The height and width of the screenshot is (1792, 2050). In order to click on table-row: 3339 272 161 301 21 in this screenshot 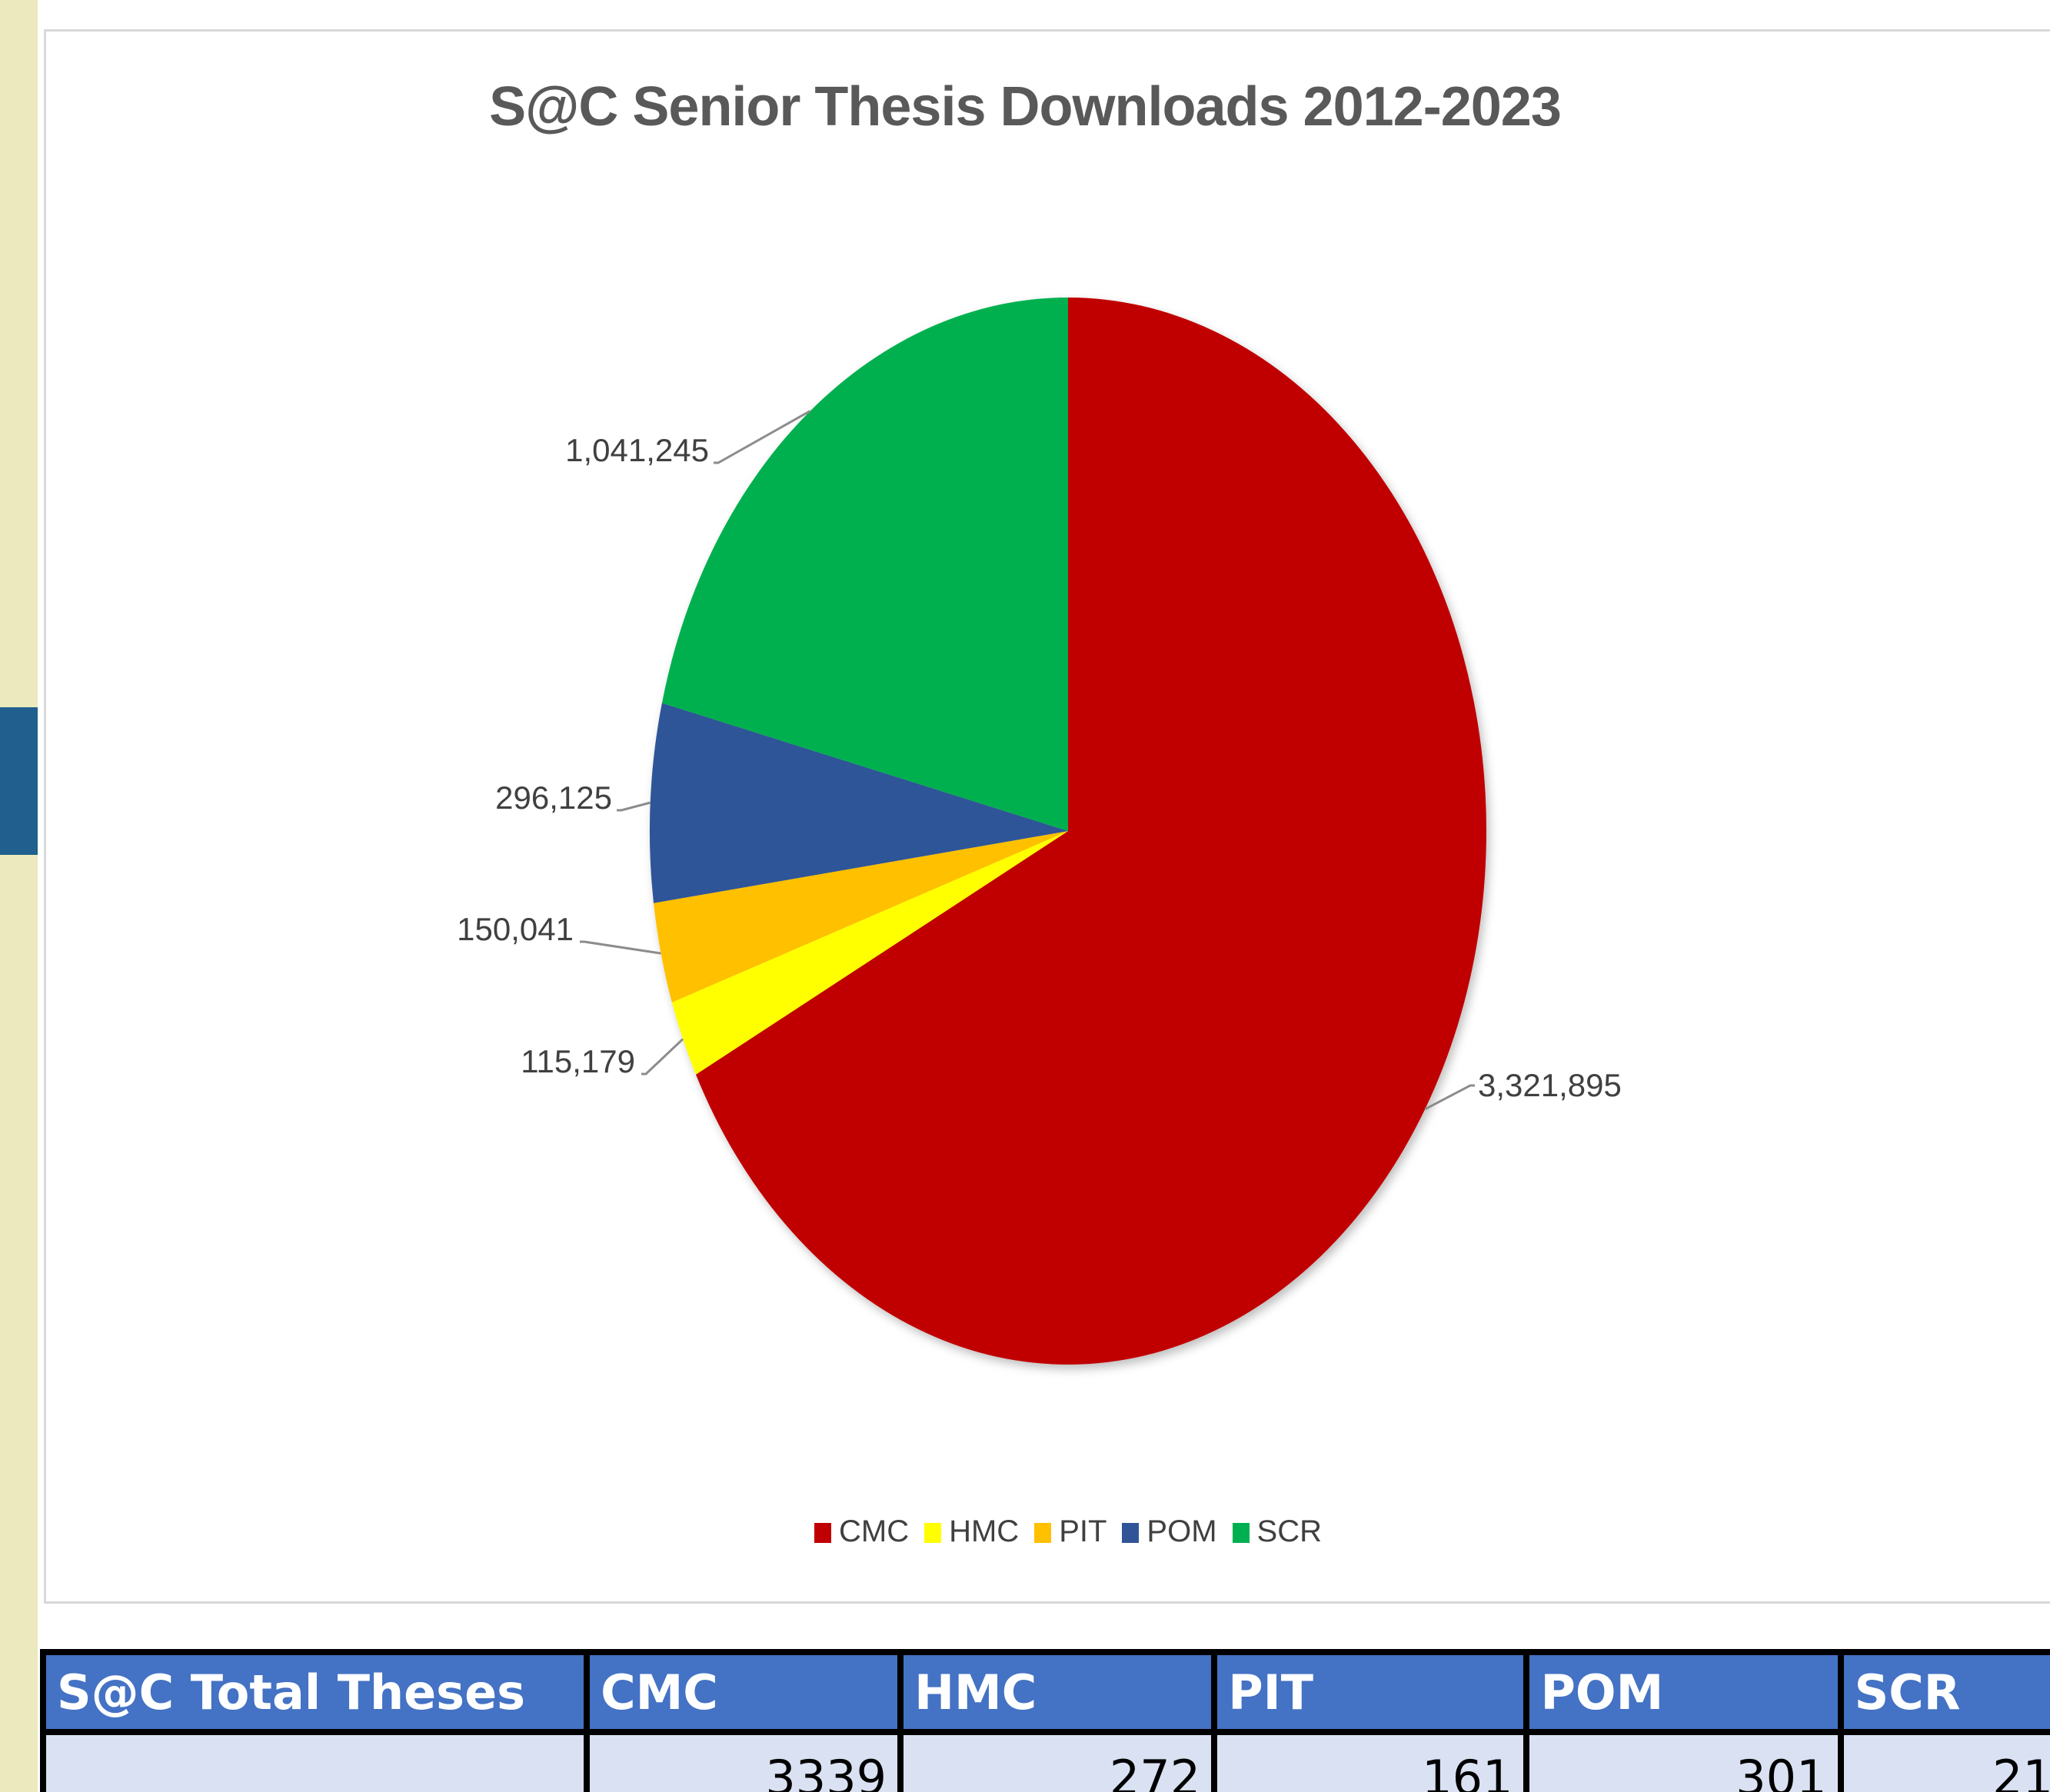, I will do `click(1045, 1760)`.